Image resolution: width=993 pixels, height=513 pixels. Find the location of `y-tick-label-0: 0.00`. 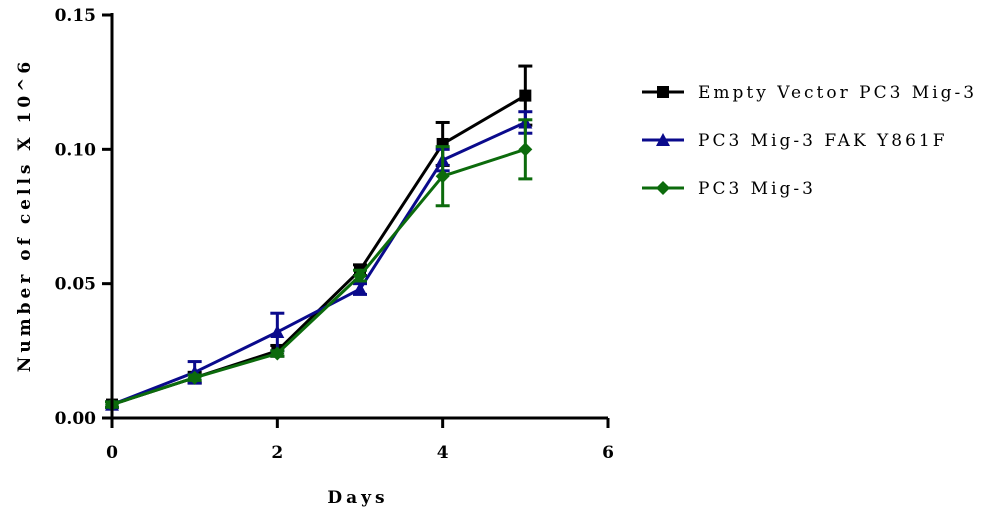

y-tick-label-0: 0.00 is located at coordinates (76, 419).